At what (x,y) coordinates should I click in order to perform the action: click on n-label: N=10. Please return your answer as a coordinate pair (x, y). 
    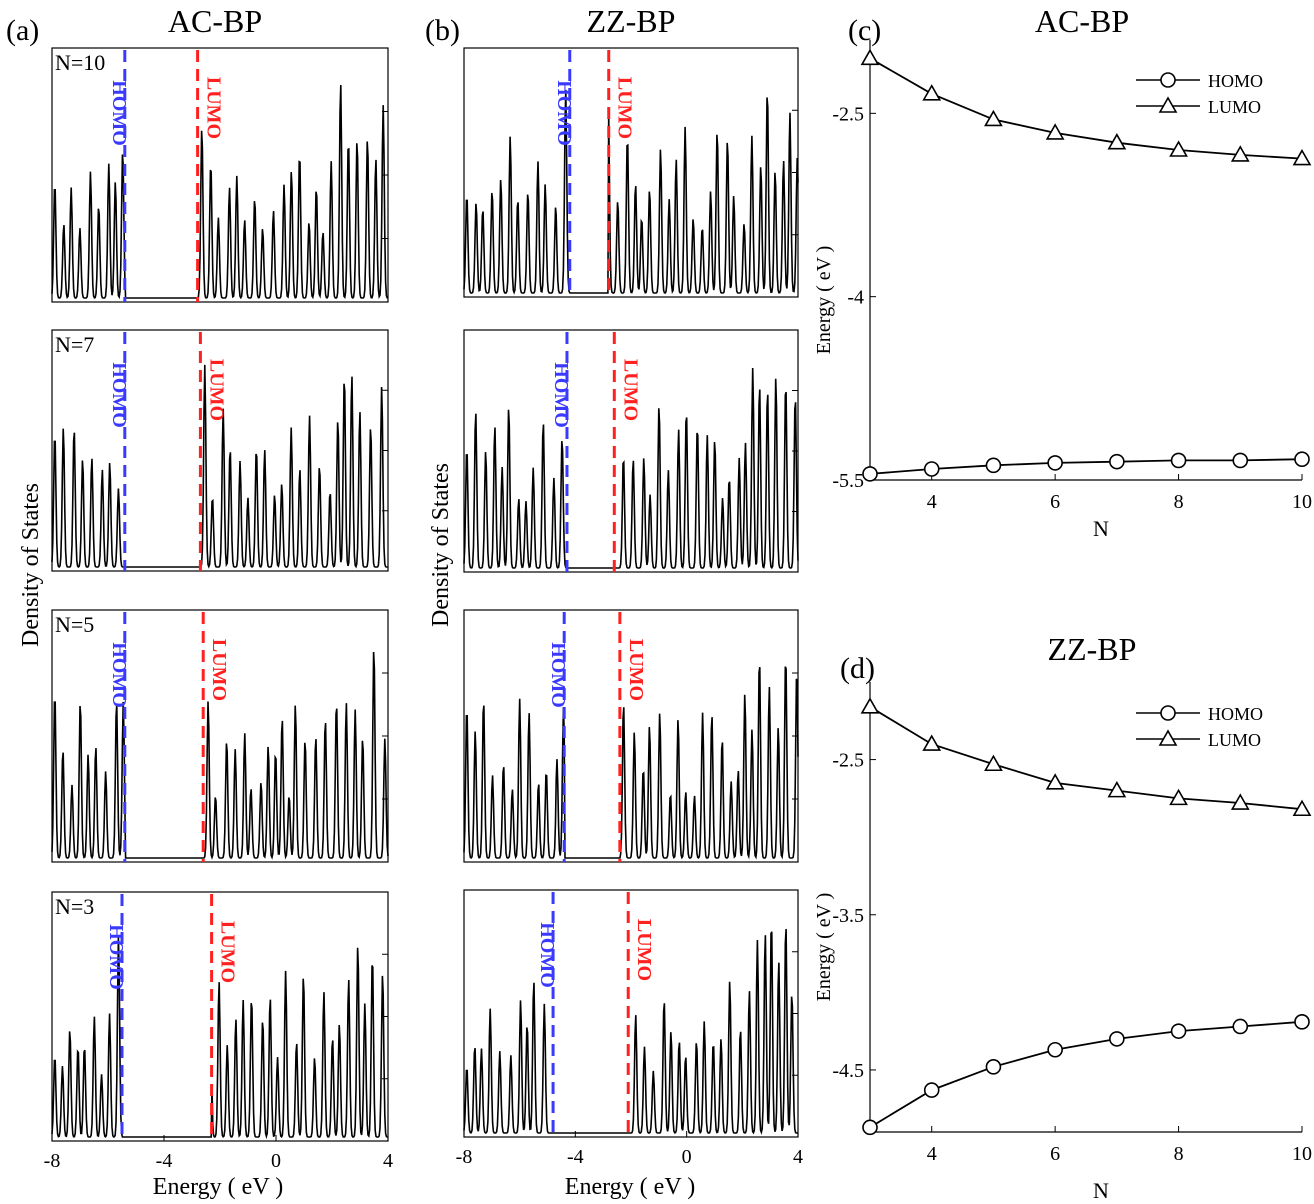
    Looking at the image, I should click on (80, 62).